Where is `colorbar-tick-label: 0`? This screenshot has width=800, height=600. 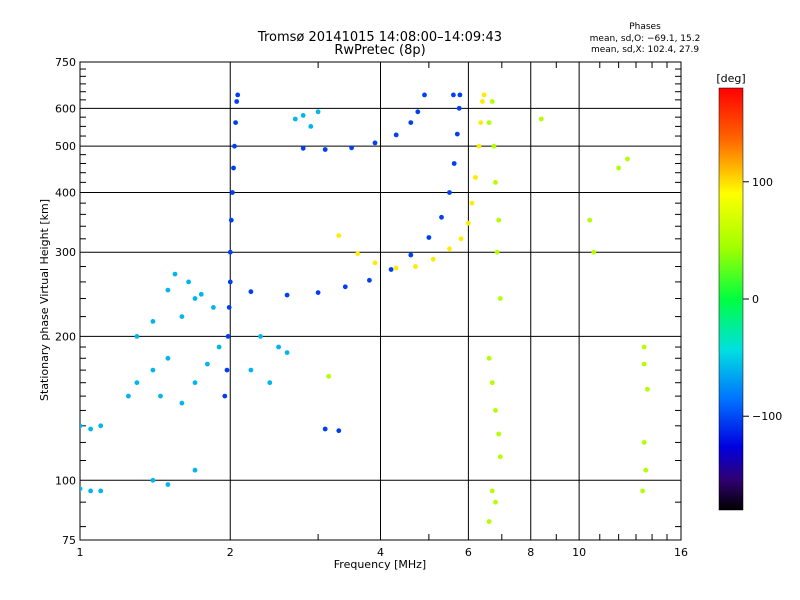
colorbar-tick-label: 0 is located at coordinates (755, 299).